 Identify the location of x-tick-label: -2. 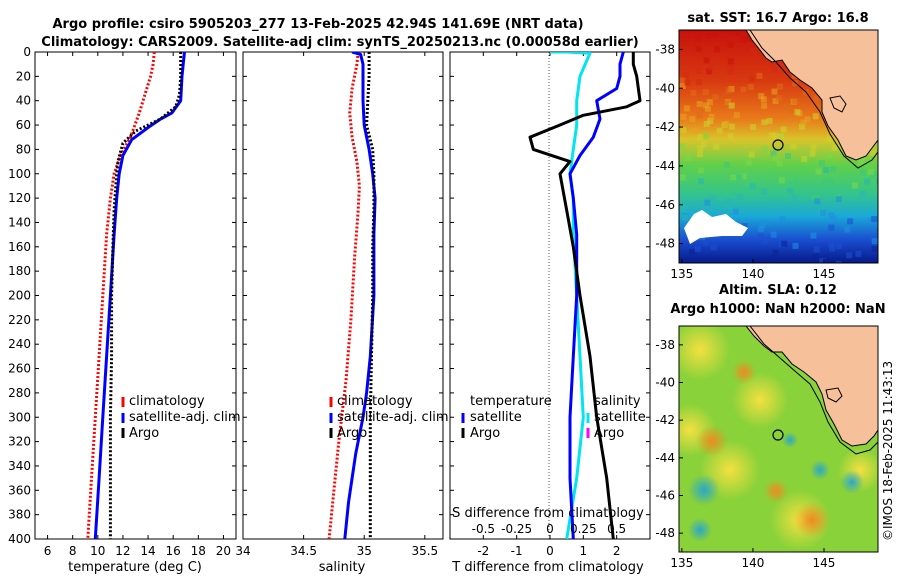
(483, 551).